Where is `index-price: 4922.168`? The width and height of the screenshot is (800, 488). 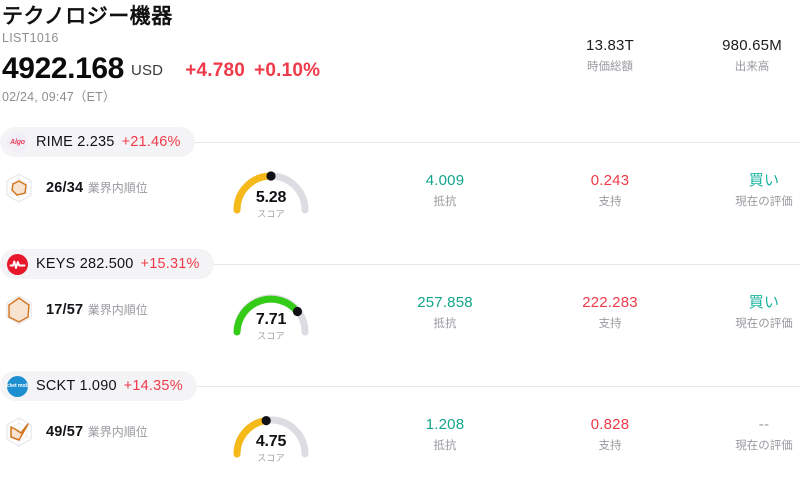
index-price: 4922.168 is located at coordinates (63, 68).